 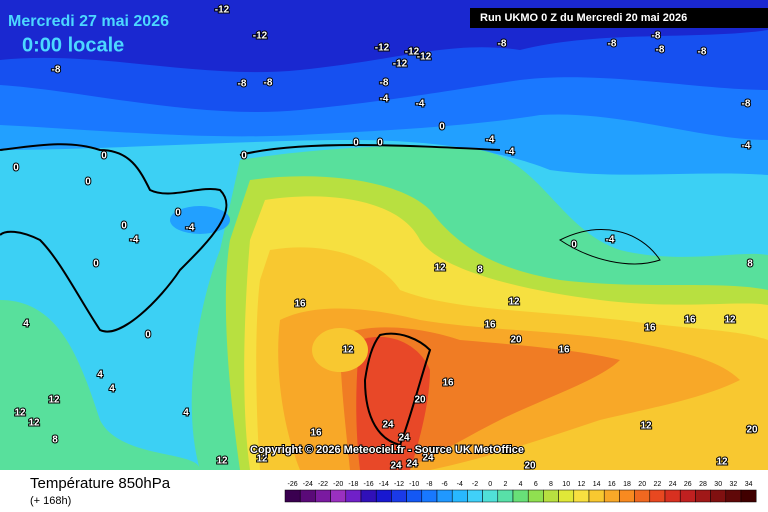 I want to click on scale-label: 6, so click(x=536, y=484).